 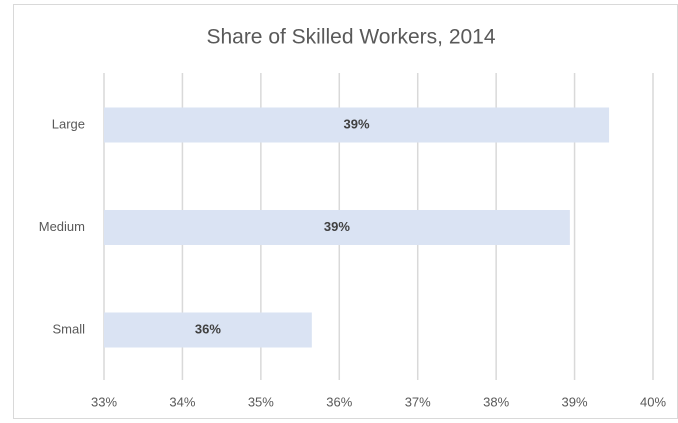 What do you see at coordinates (68, 123) in the screenshot?
I see `y-tick-label: Large` at bounding box center [68, 123].